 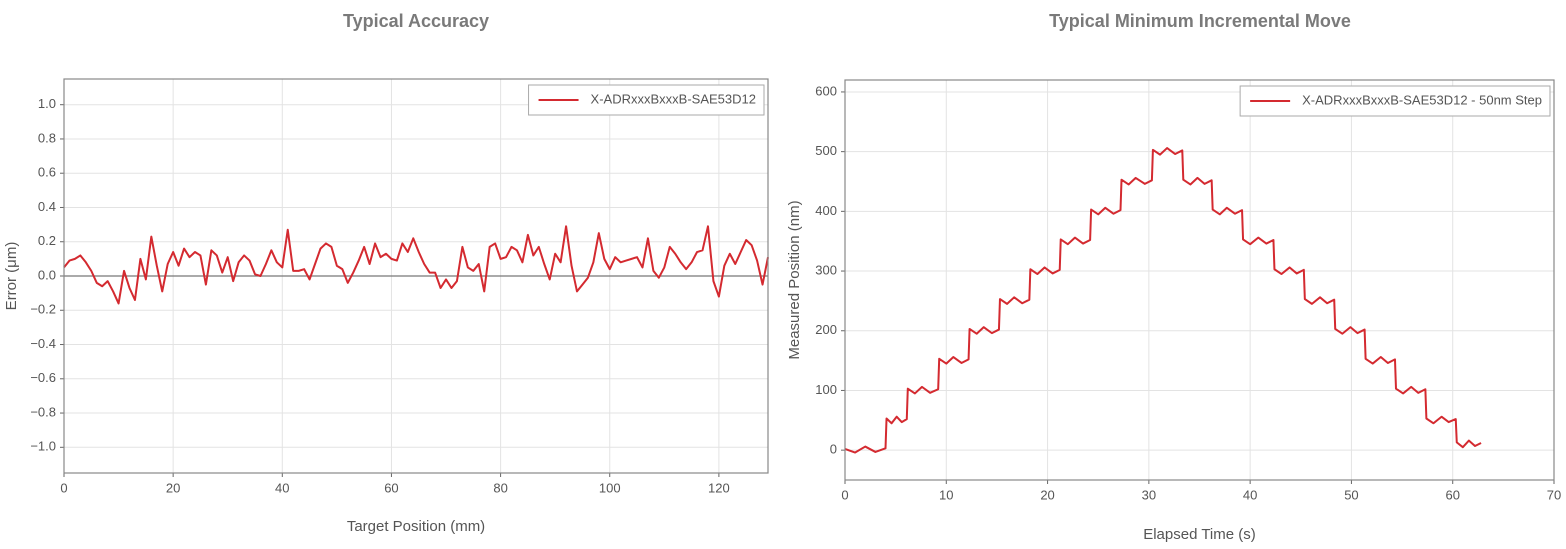 I want to click on x-axis-label: Elapsed Time (s), so click(x=1199, y=534).